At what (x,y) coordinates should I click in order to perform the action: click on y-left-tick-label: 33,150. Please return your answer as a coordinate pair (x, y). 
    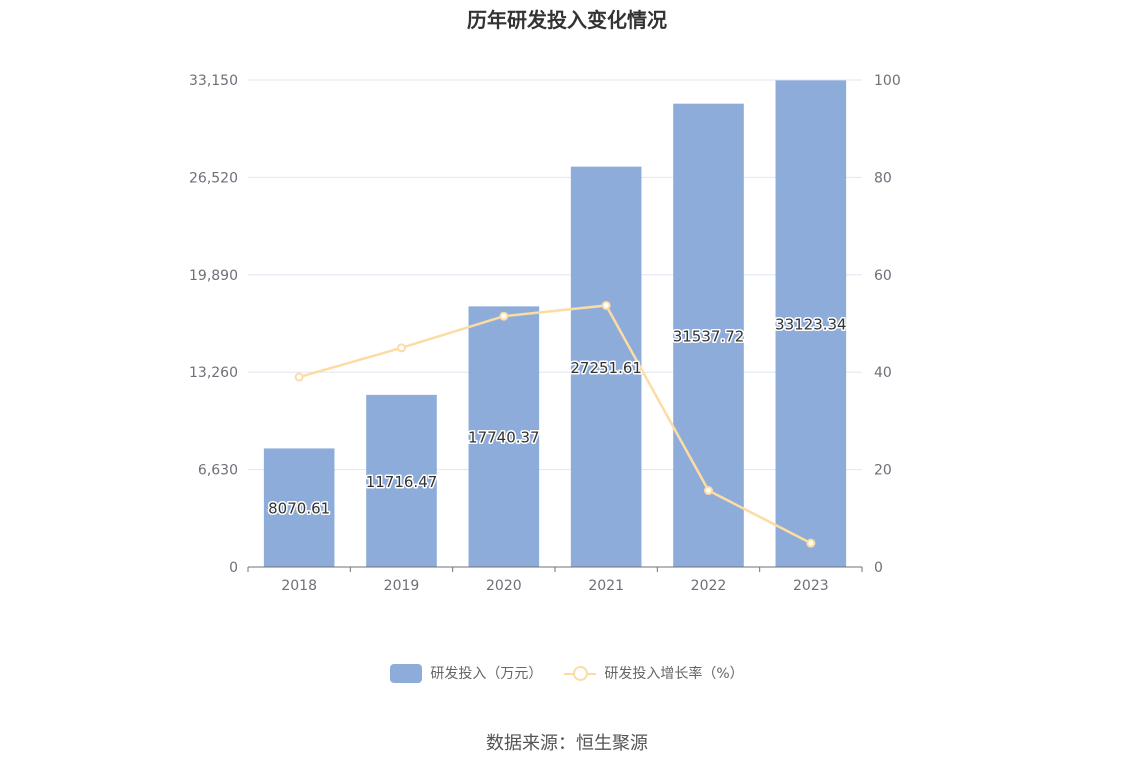
    Looking at the image, I should click on (213, 81).